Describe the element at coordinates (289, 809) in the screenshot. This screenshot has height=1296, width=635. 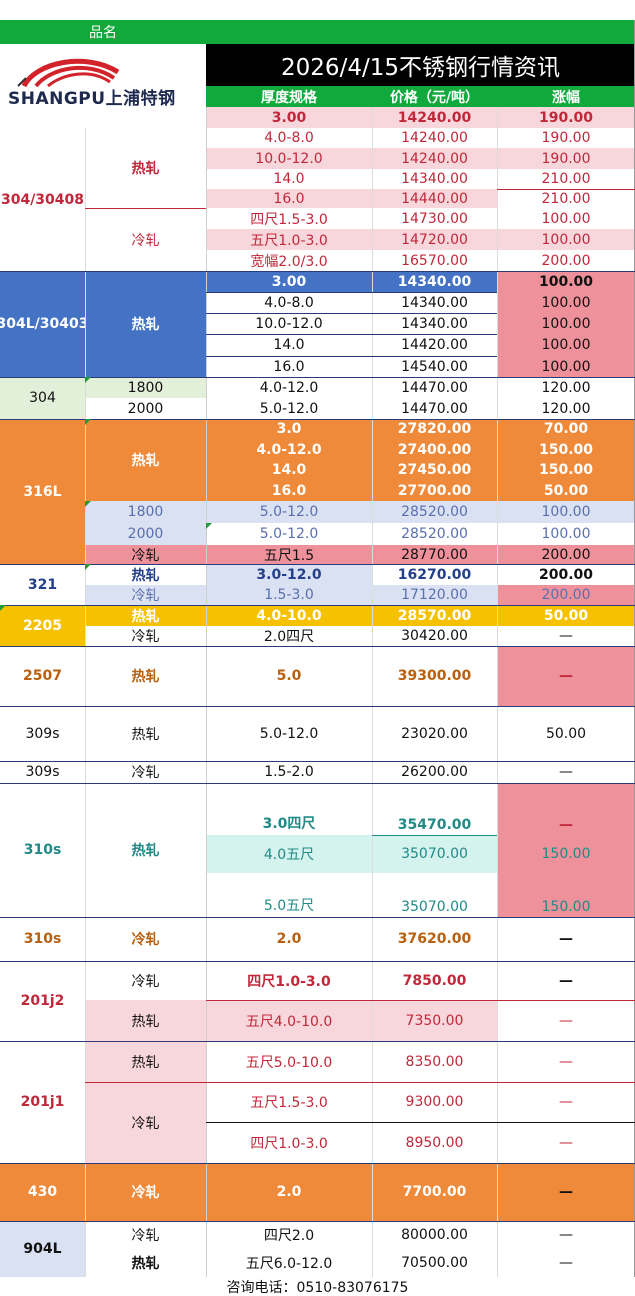
I see `spec-cell: 3.0四尺` at that location.